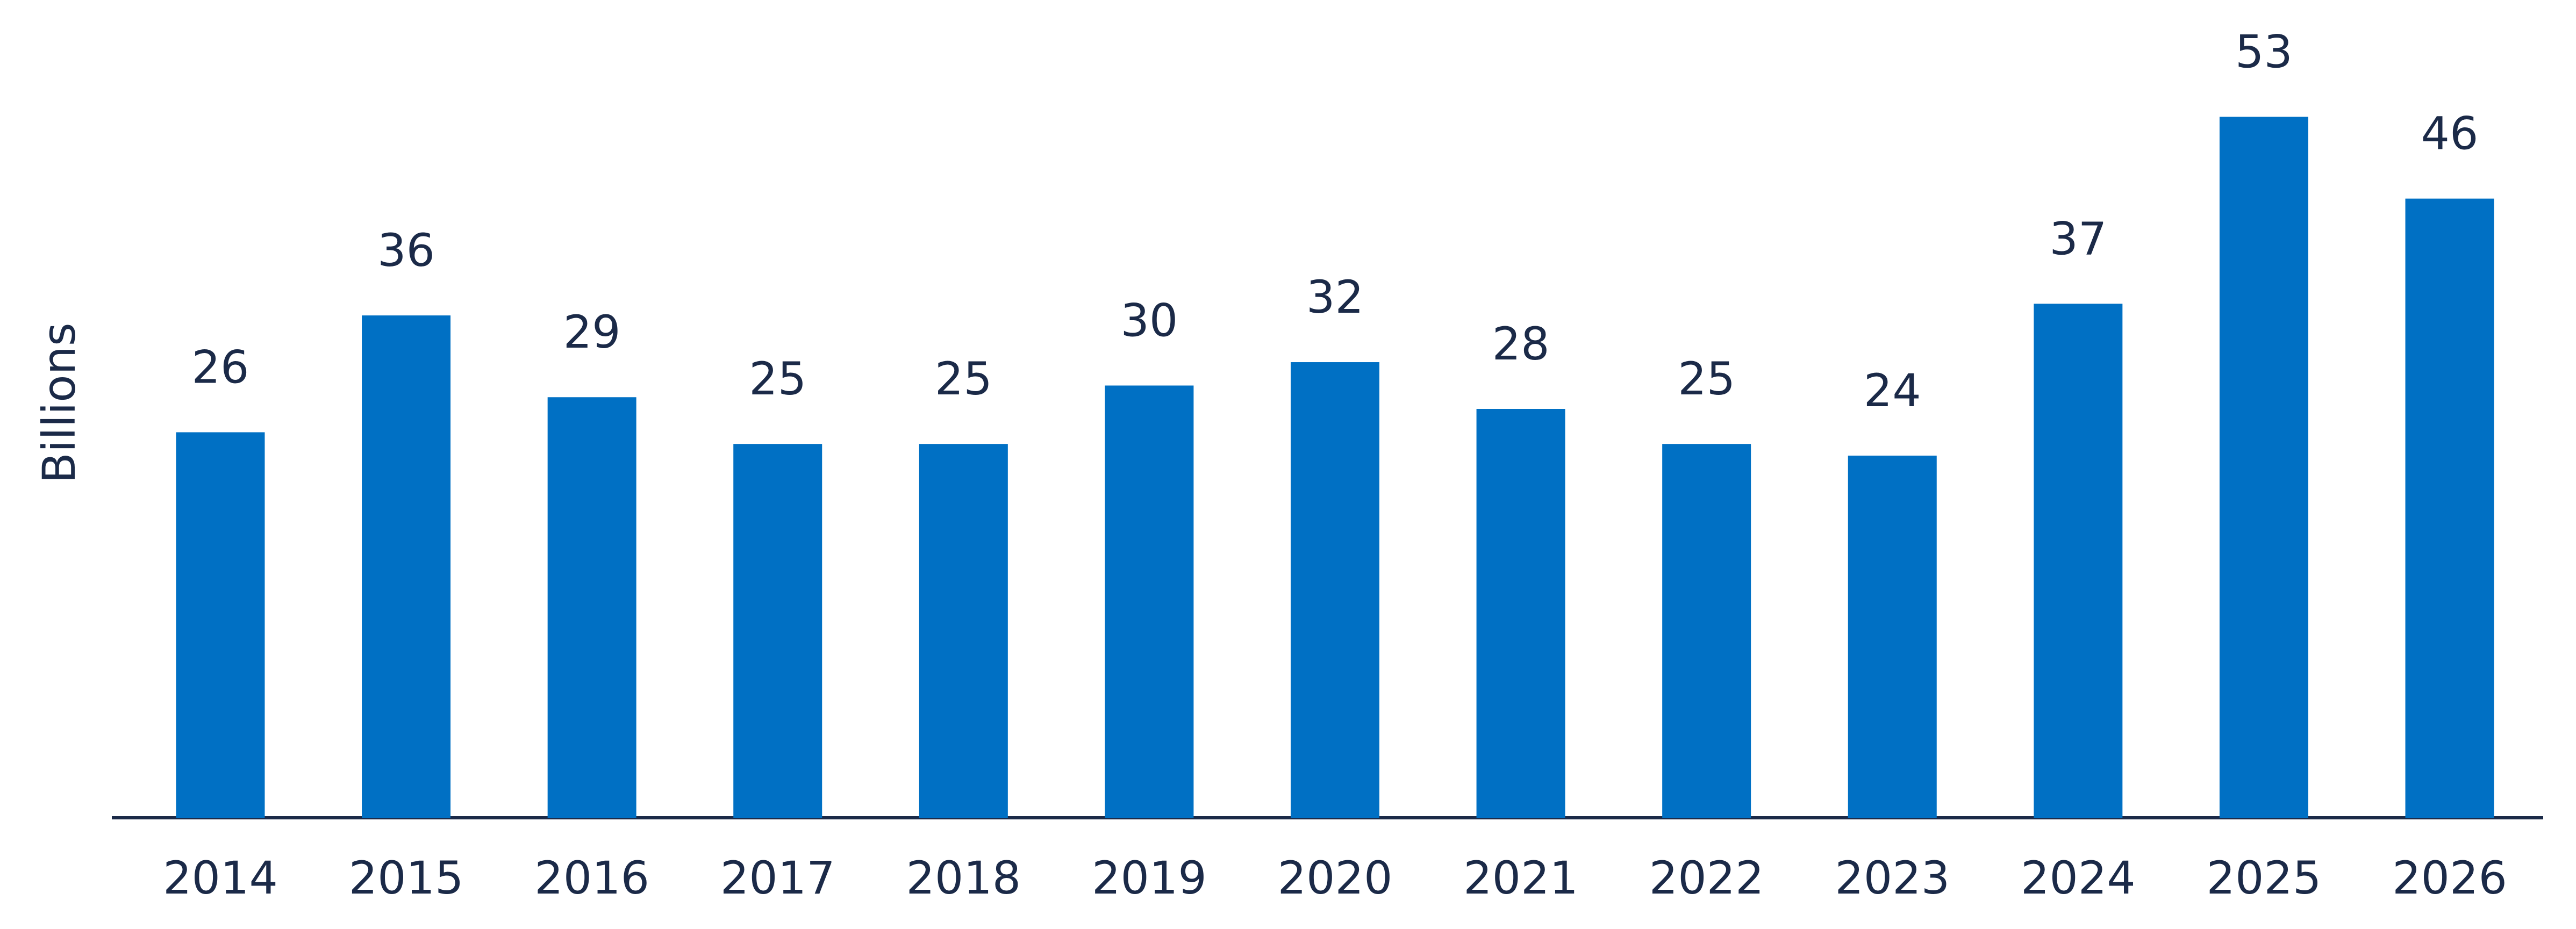 This screenshot has width=2576, height=929. Describe the element at coordinates (59, 402) in the screenshot. I see `y-axis-label: Billions` at that location.